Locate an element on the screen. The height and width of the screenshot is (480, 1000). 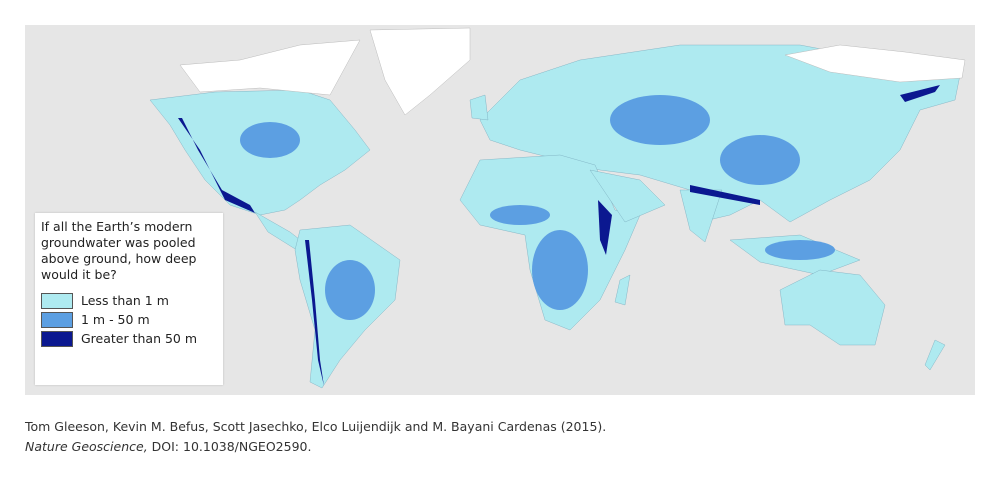
legend-label: 1 m - 50 m is located at coordinates (115, 319).